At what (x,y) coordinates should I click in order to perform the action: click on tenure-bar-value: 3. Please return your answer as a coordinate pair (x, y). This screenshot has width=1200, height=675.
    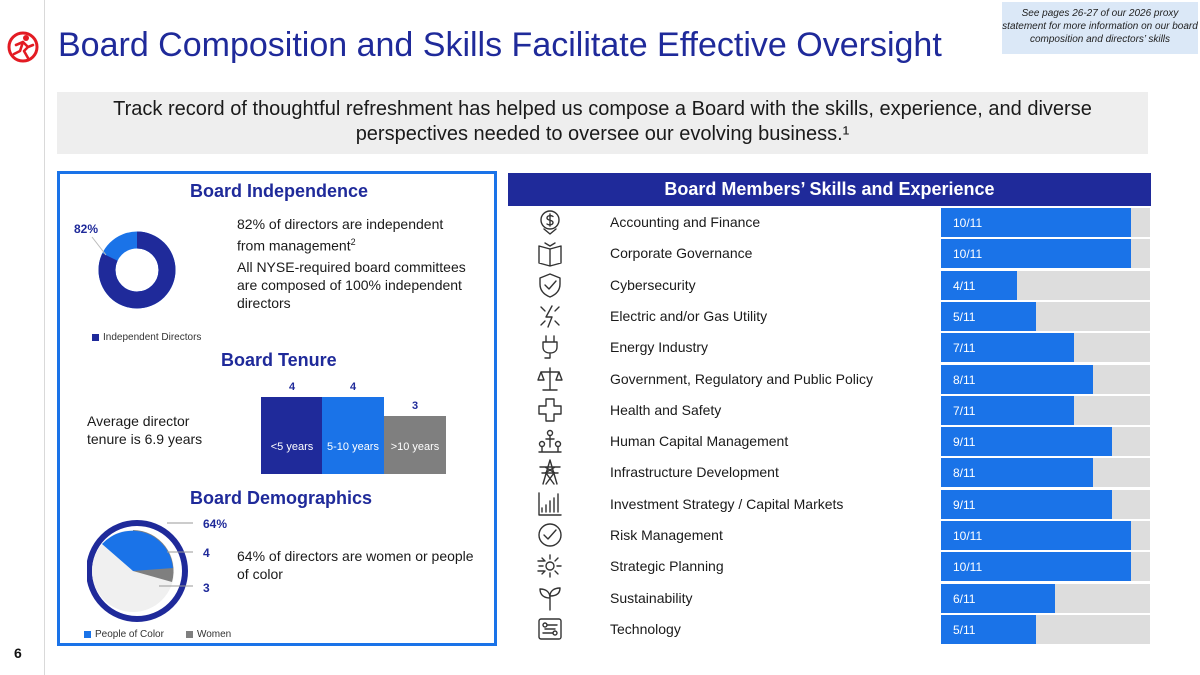
    Looking at the image, I should click on (415, 406).